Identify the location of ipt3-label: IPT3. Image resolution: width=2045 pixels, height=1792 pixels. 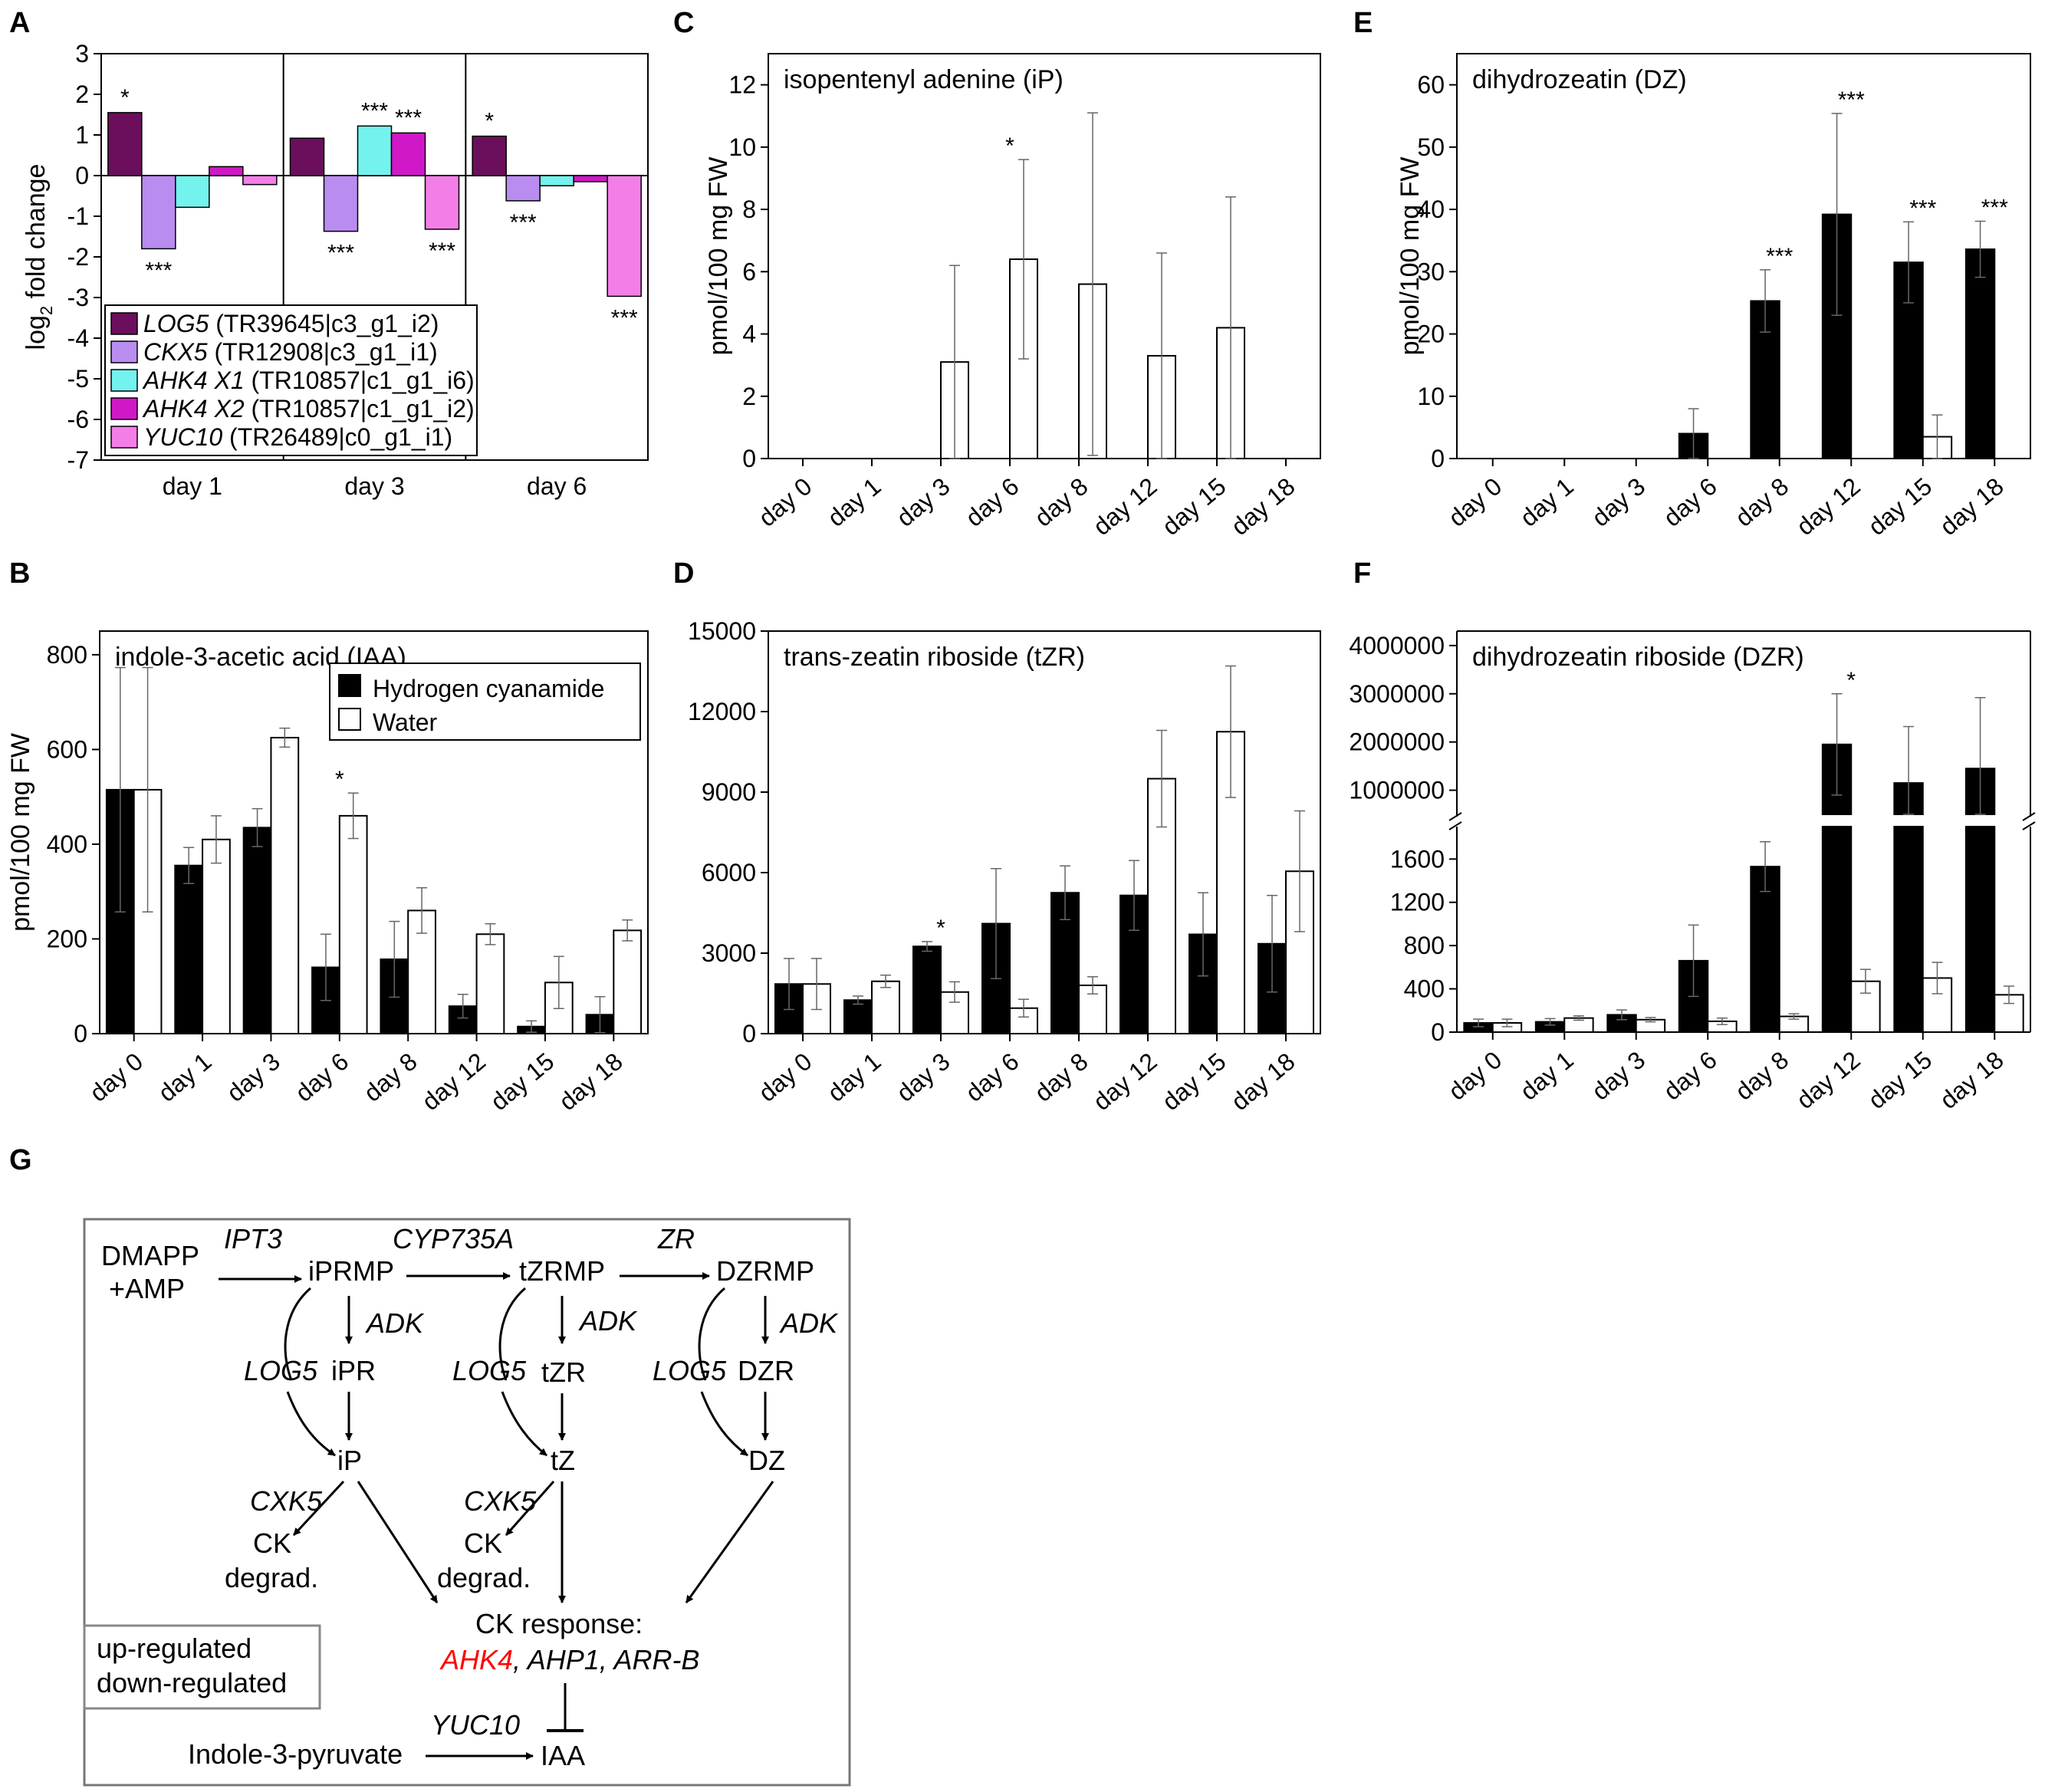
(253, 1238).